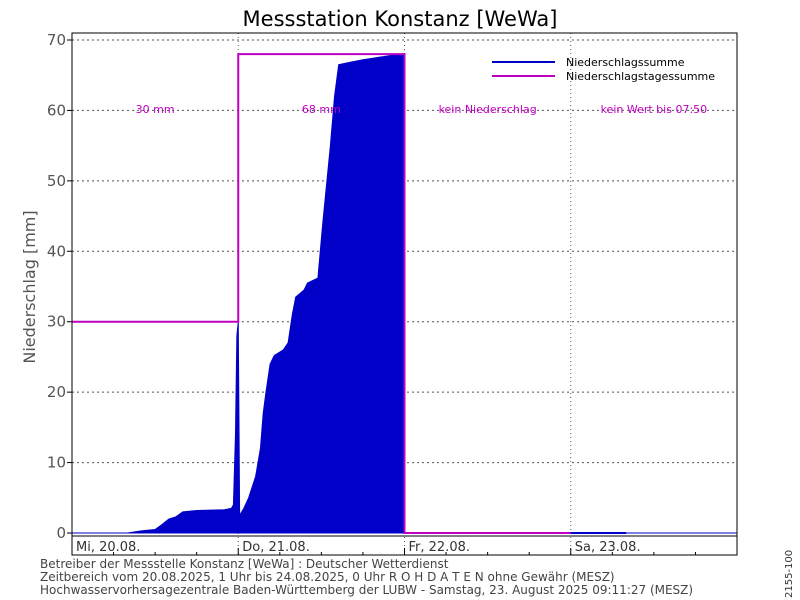  I want to click on daily-annotation: kein Niederschlag, so click(488, 109).